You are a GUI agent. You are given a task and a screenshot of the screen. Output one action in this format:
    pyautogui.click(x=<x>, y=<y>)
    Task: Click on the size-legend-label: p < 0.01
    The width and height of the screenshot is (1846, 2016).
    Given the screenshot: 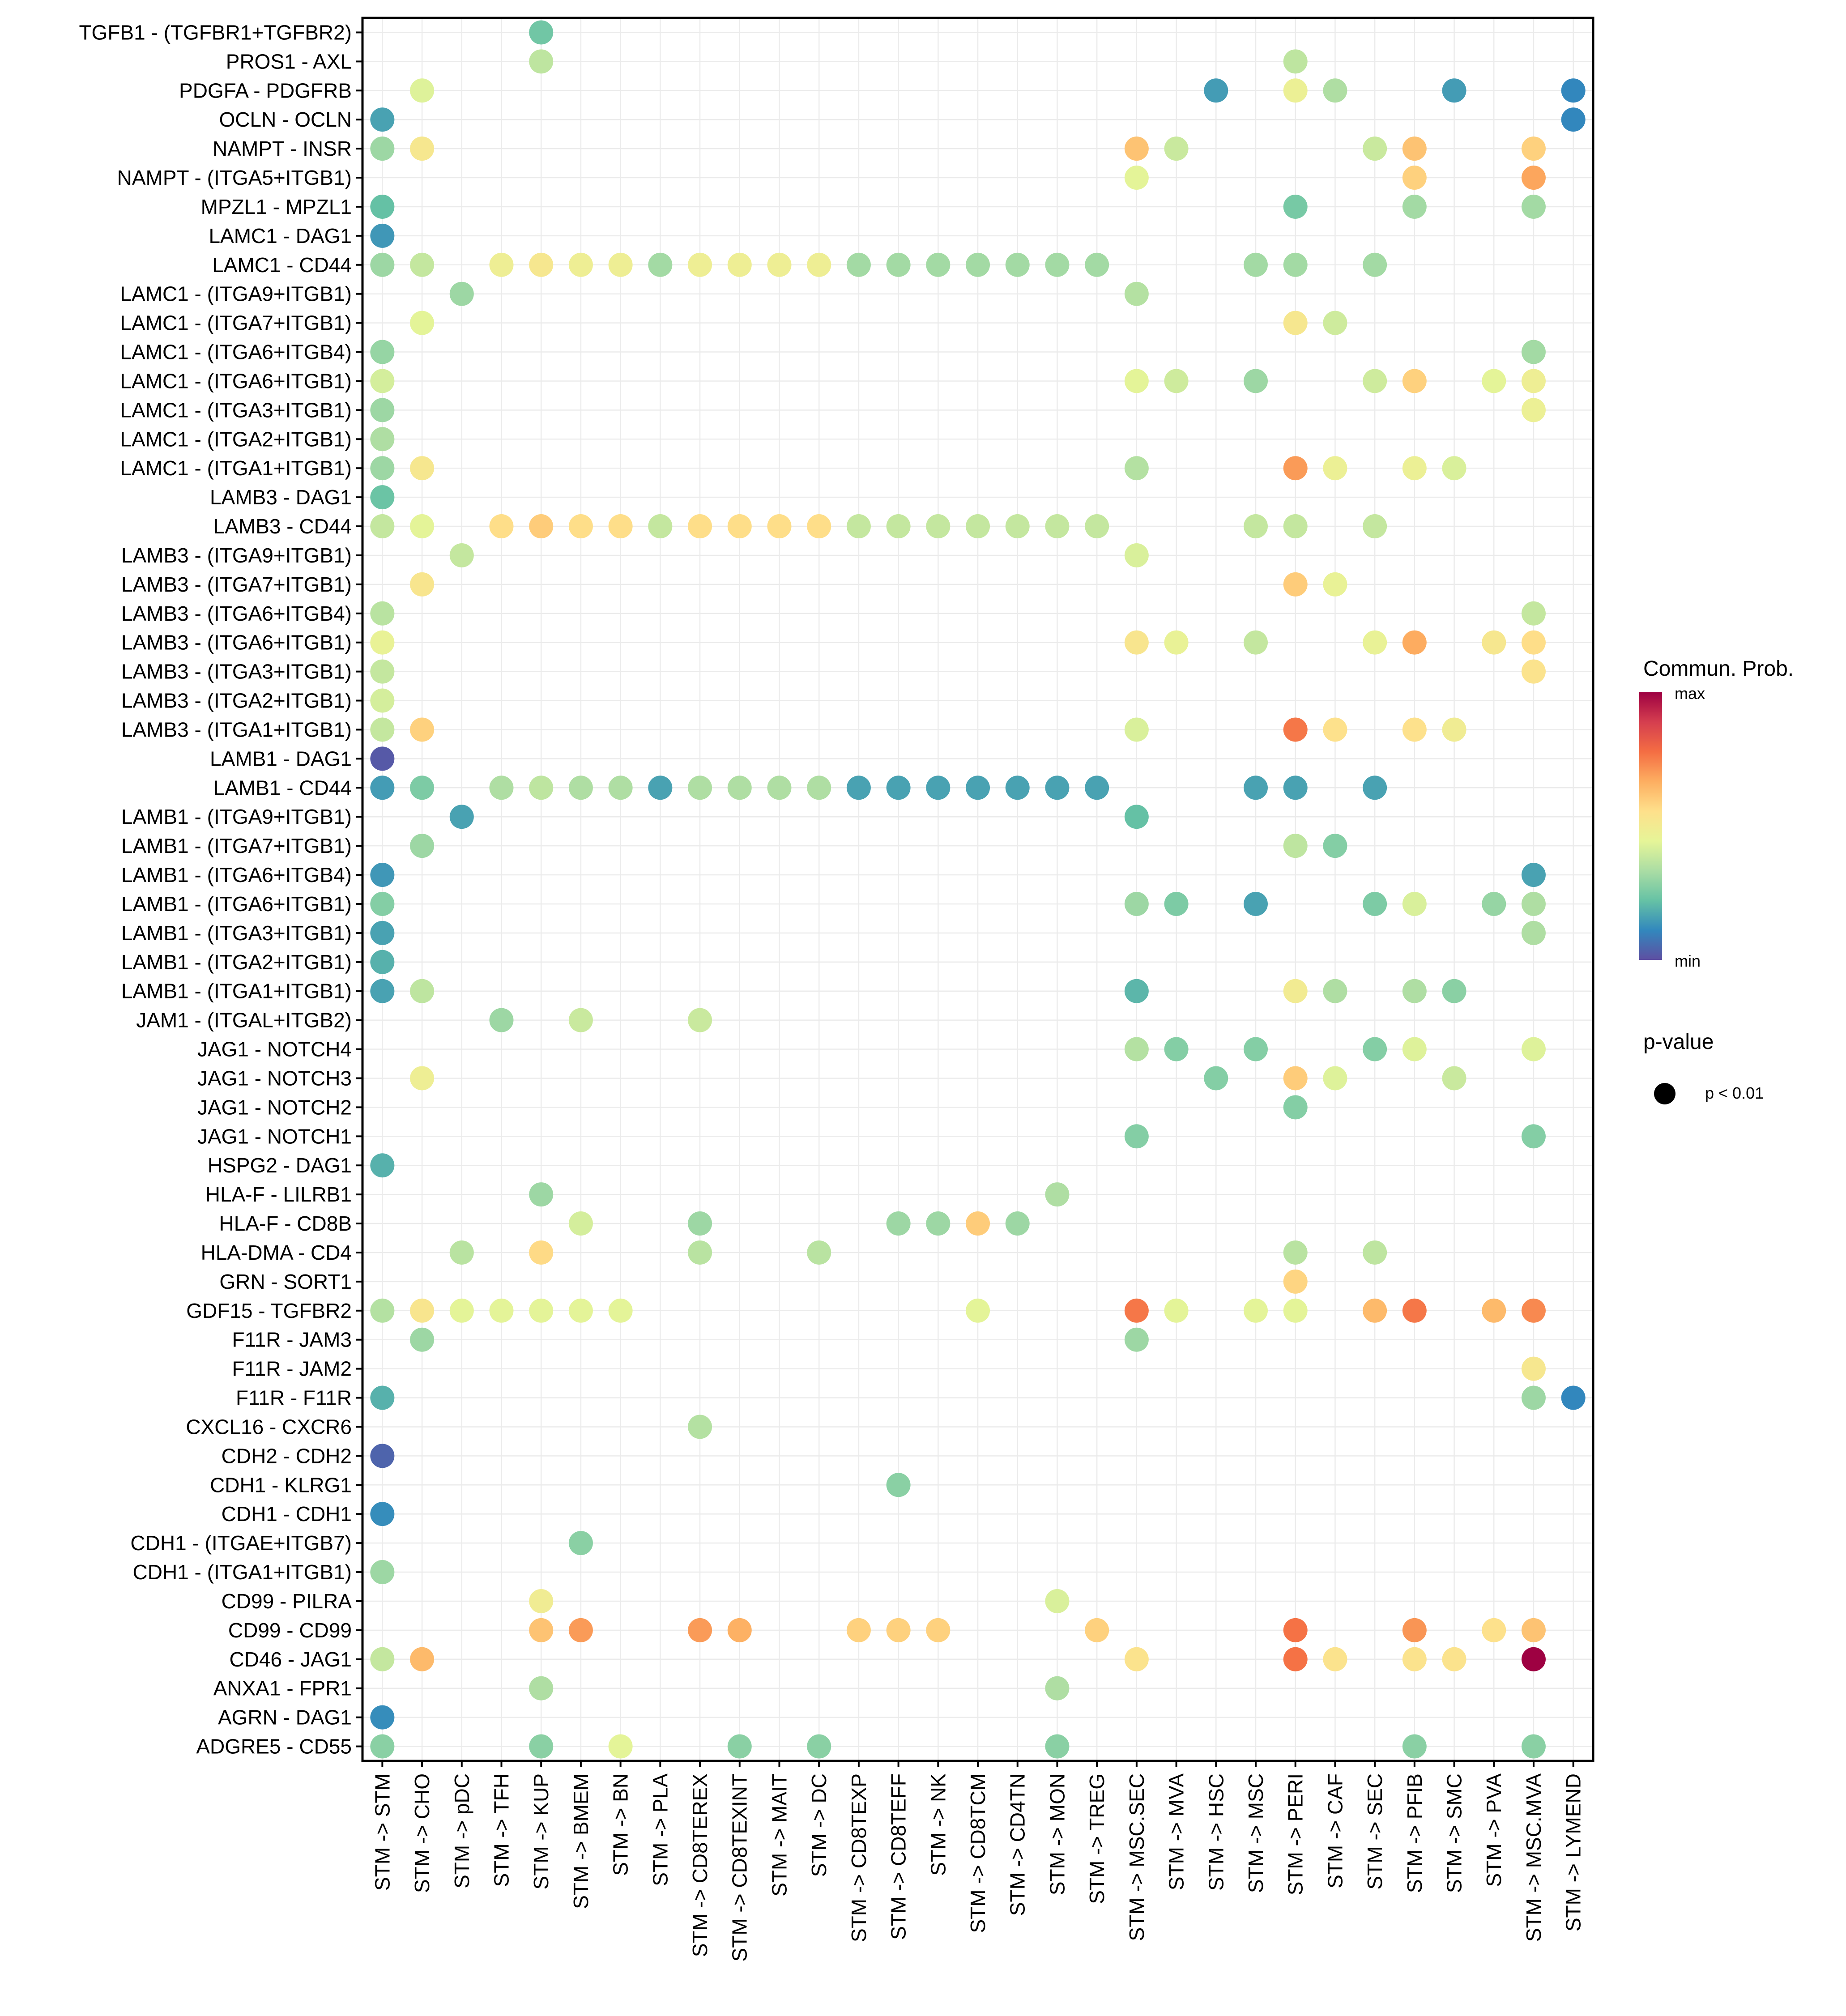 What is the action you would take?
    pyautogui.click(x=1735, y=1093)
    